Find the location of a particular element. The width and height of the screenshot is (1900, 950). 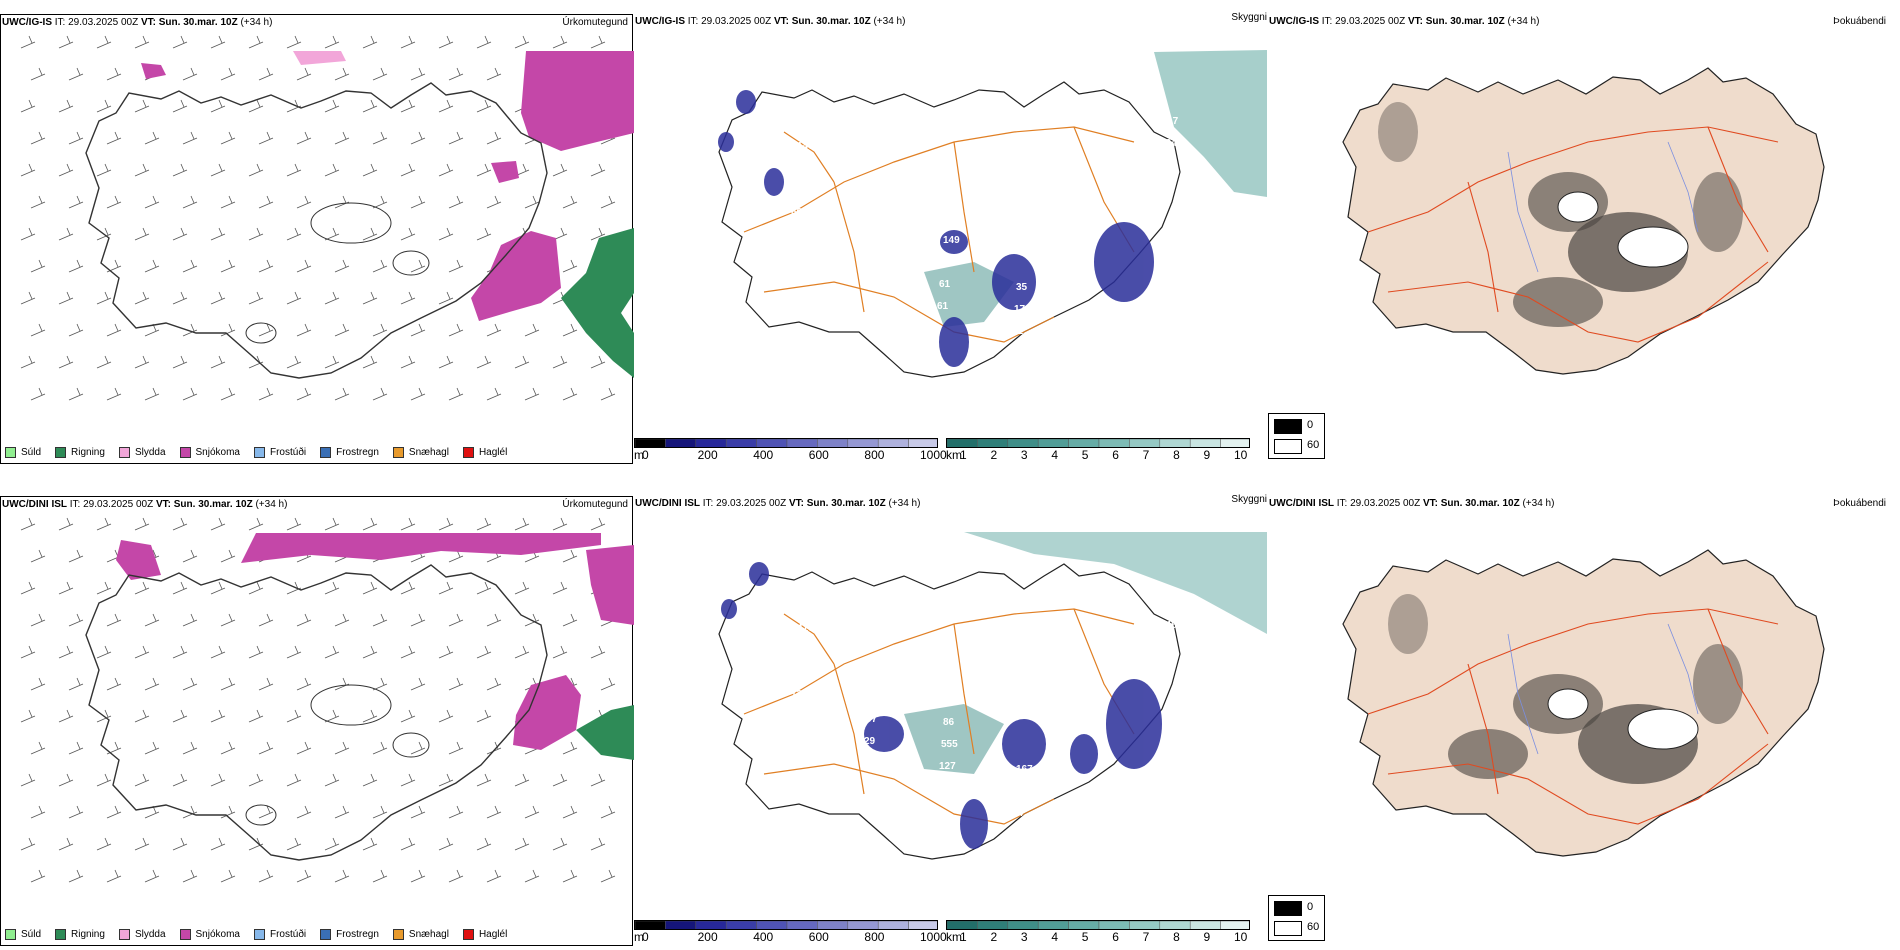

cloud-height-label: 555 is located at coordinates (949, 744).